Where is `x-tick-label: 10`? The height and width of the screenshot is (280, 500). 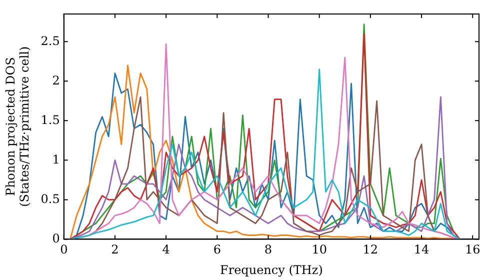 x-tick-label: 10 is located at coordinates (319, 249).